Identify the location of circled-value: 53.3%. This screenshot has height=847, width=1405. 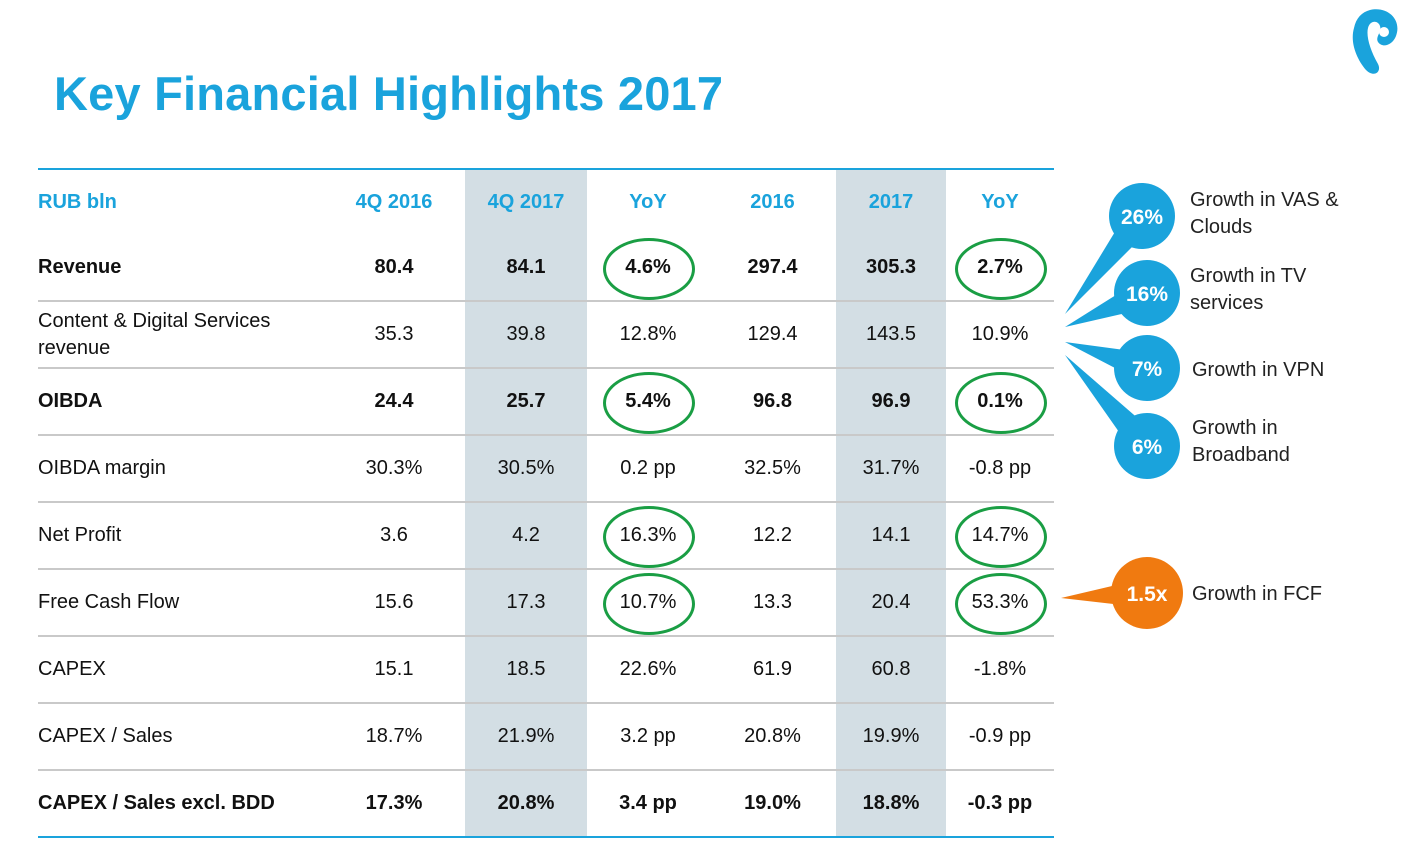
(1001, 603).